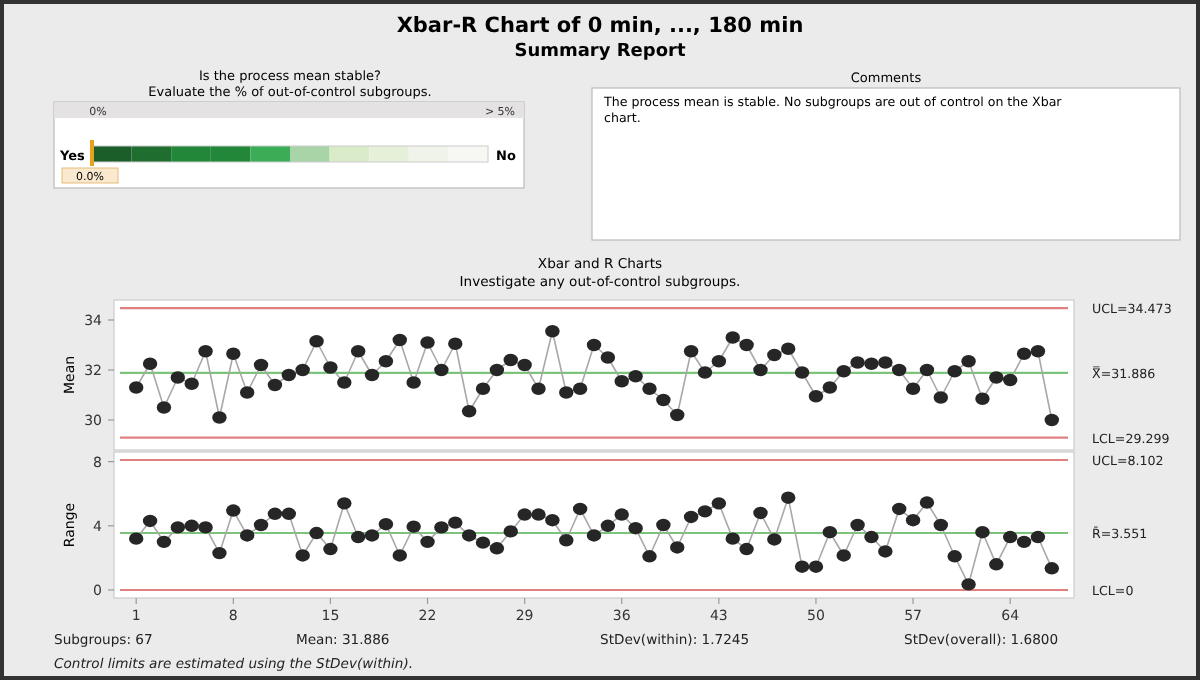 The image size is (1200, 680). Describe the element at coordinates (600, 26) in the screenshot. I see `text: Xbar-R Chart of 0 min, ..., 180 min` at that location.